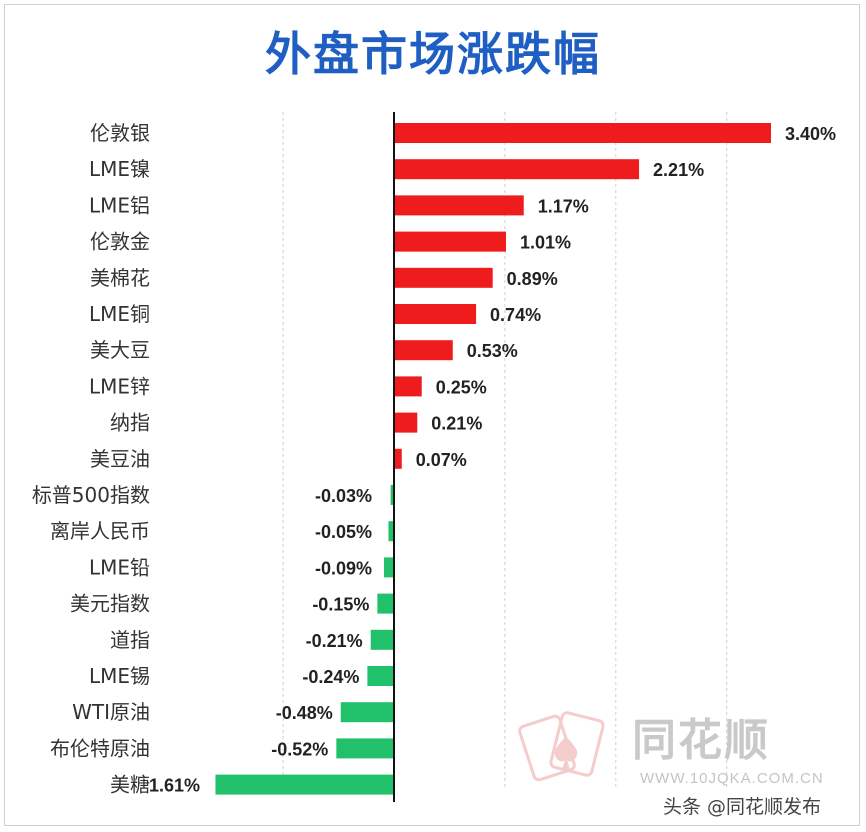 Image resolution: width=866 pixels, height=832 pixels. What do you see at coordinates (561, 746) in the screenshot?
I see `spade-card-icon` at bounding box center [561, 746].